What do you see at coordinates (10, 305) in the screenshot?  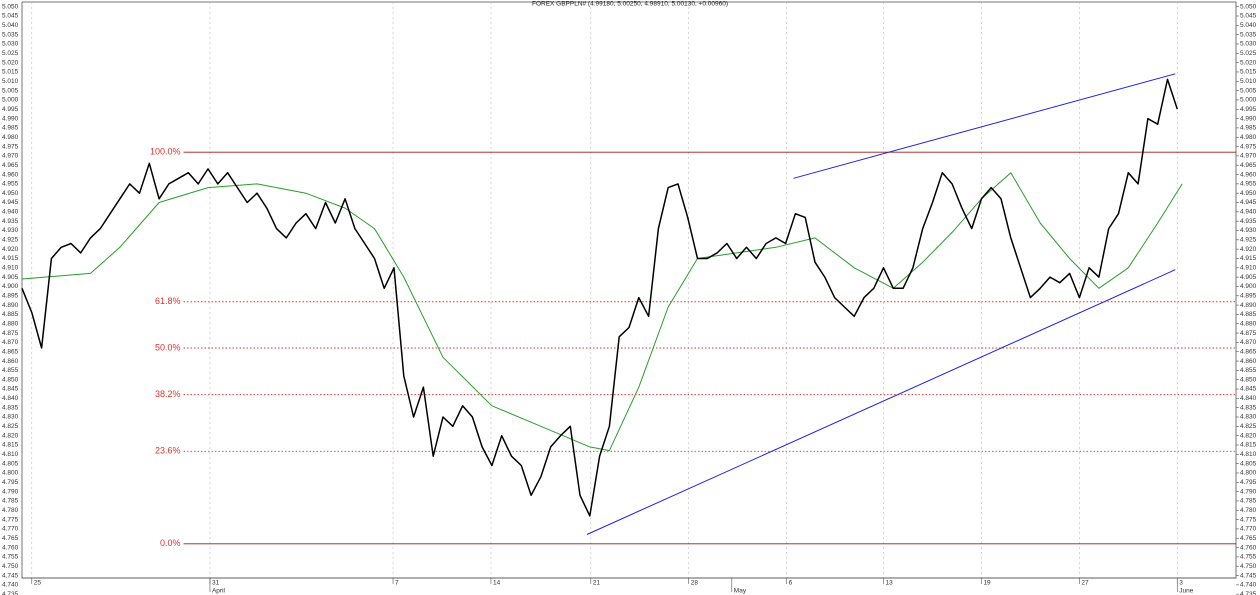 I see `y-tick-label: 4.890` at bounding box center [10, 305].